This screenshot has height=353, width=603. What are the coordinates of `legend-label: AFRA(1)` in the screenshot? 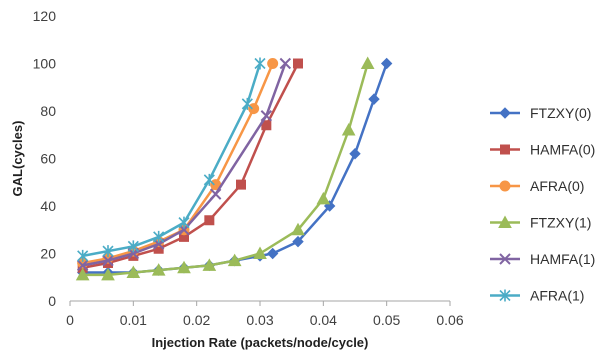 It's located at (557, 296).